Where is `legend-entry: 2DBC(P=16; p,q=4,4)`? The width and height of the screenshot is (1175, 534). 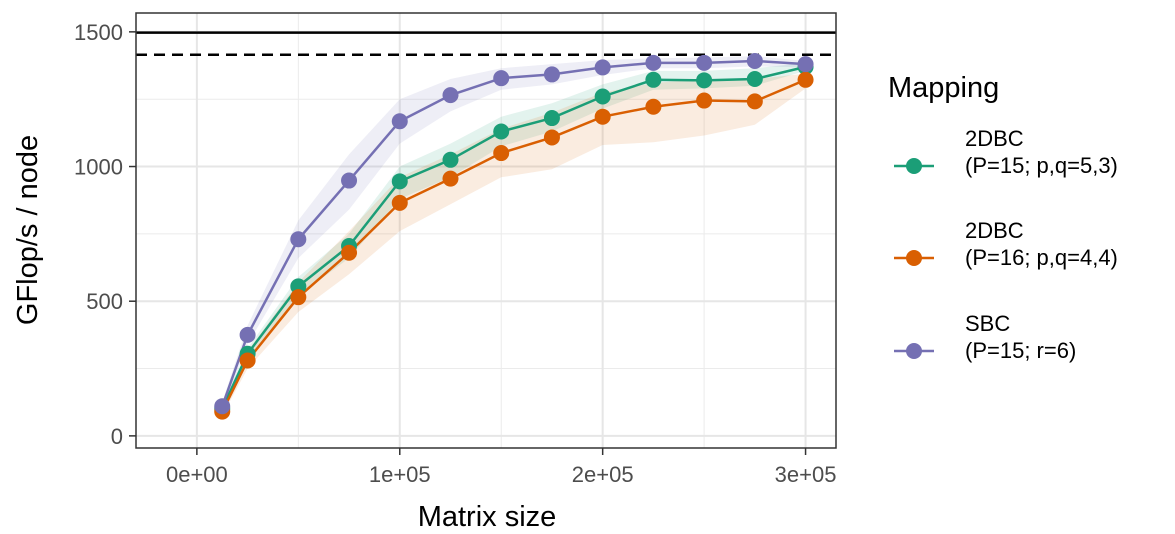
legend-entry: 2DBC(P=16; p,q=4,4) is located at coordinates (1006, 244).